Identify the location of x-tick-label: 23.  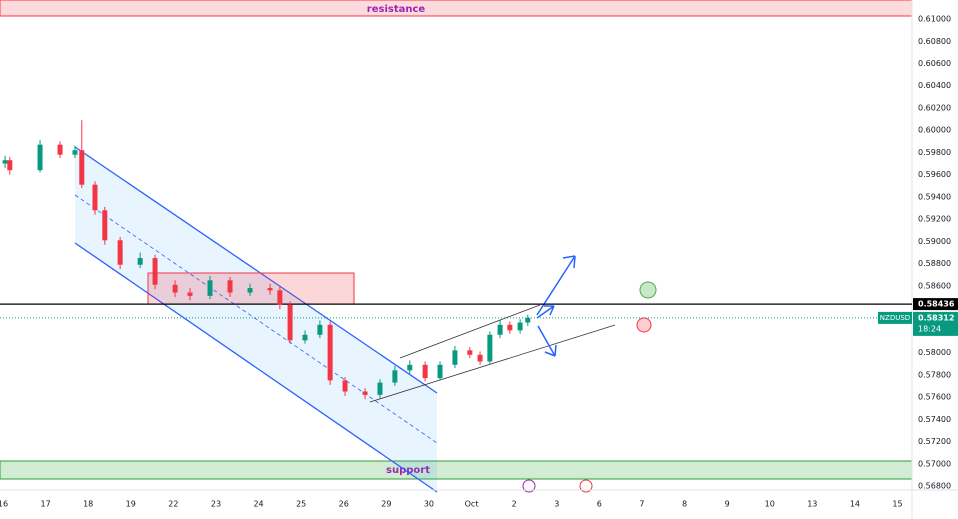
(216, 504).